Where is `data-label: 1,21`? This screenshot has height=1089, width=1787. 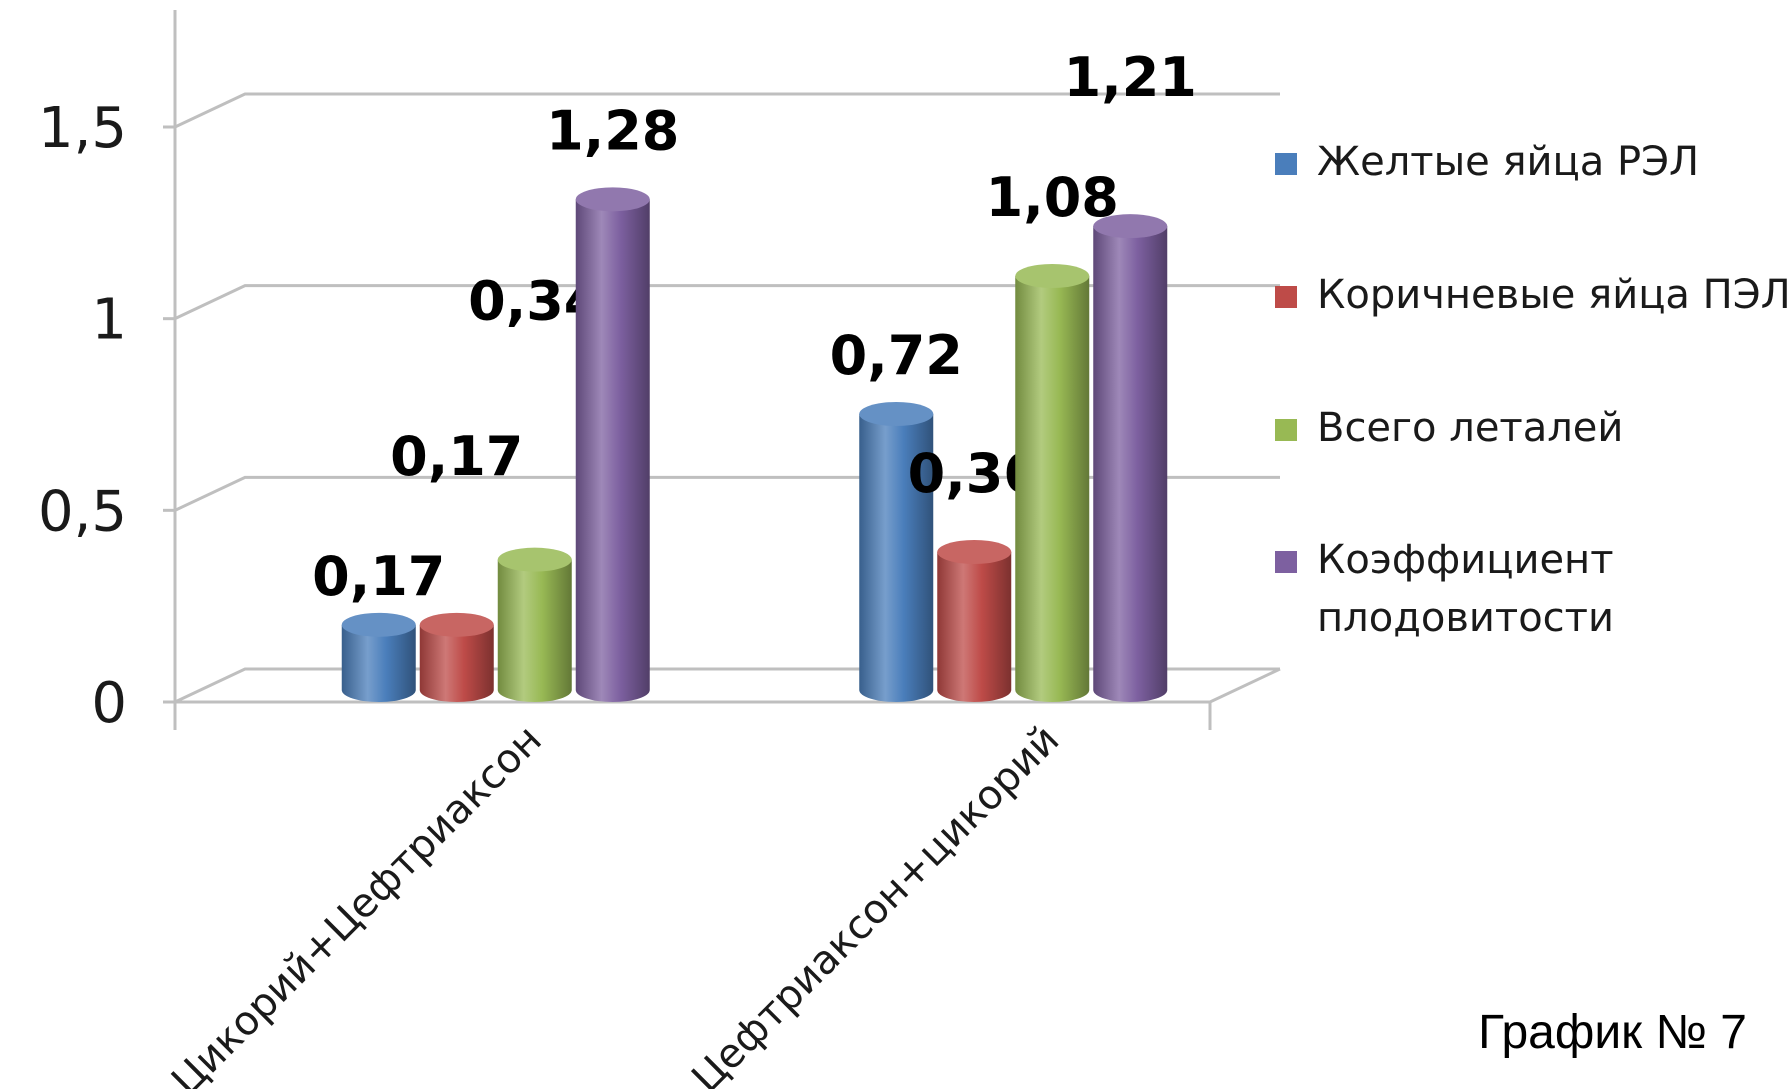
data-label: 1,21 is located at coordinates (1130, 77).